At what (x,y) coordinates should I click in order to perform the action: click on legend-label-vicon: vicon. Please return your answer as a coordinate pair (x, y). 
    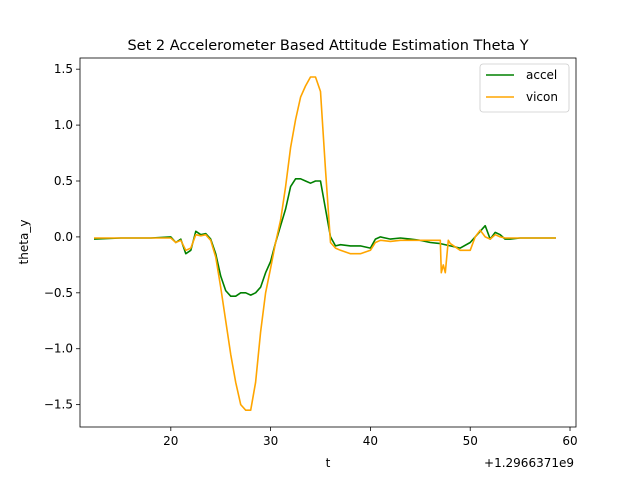
    Looking at the image, I should click on (542, 97).